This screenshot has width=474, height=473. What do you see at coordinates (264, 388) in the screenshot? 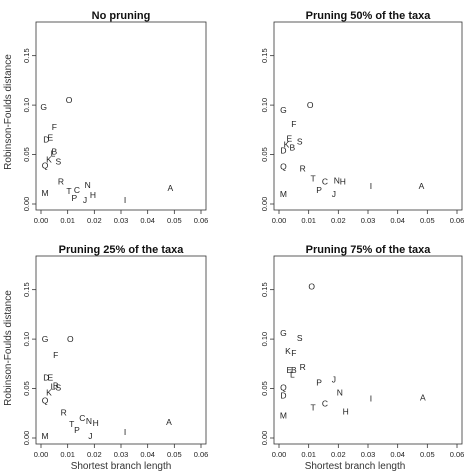
I see `y-tick-label: 0.05` at bounding box center [264, 388].